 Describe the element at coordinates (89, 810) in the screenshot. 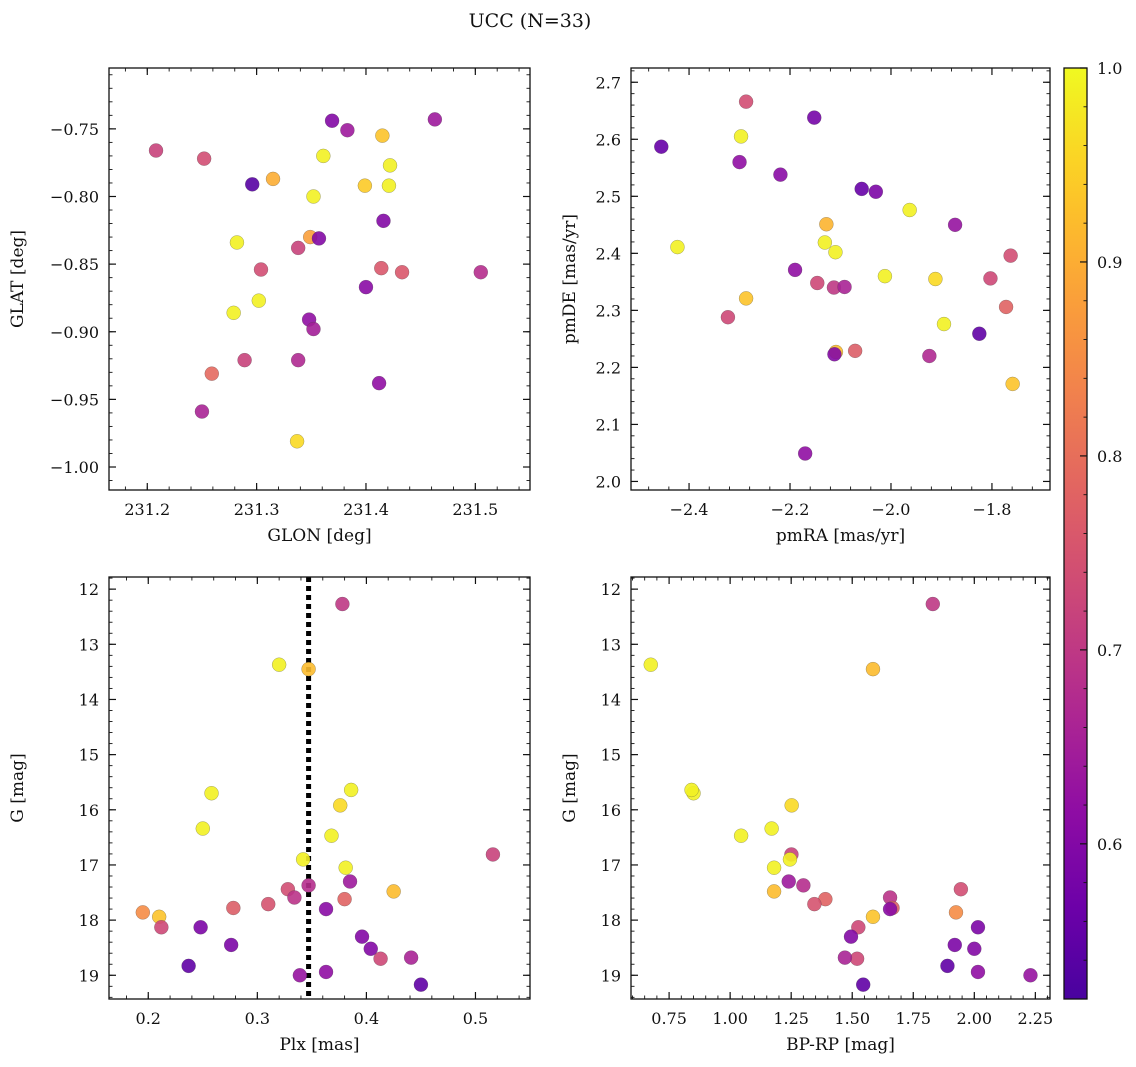

I see `y-tick-label: 16` at that location.